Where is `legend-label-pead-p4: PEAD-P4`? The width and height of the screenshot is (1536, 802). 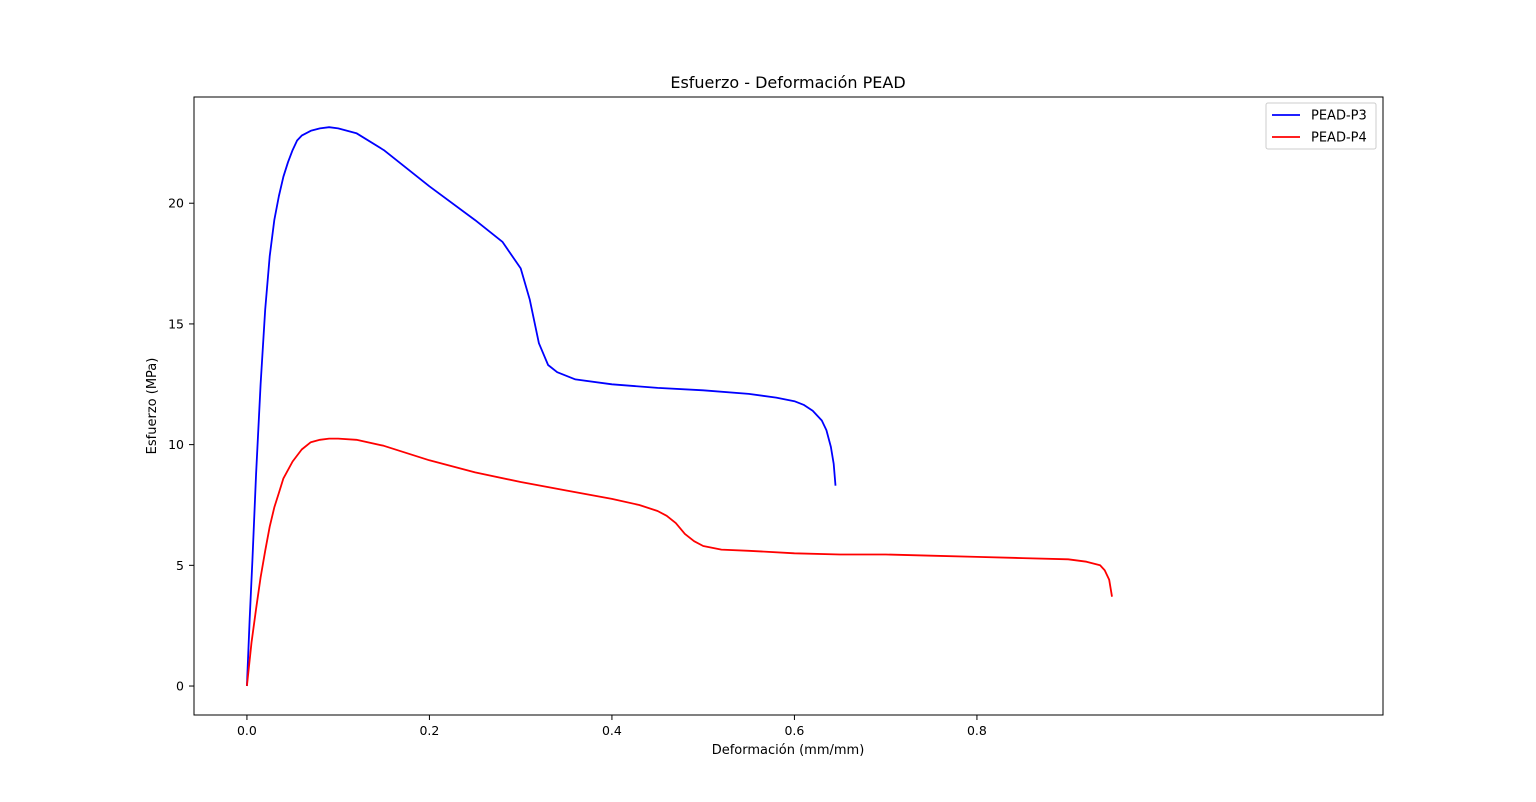
legend-label-pead-p4: PEAD-P4 is located at coordinates (1339, 138).